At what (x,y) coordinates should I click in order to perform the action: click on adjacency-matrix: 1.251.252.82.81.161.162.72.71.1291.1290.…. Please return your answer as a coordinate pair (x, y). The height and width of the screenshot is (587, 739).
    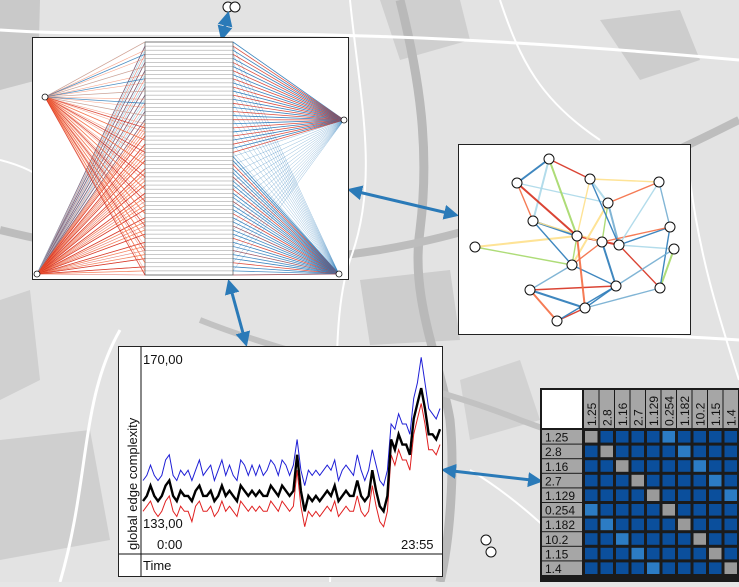
    Looking at the image, I should click on (639, 485).